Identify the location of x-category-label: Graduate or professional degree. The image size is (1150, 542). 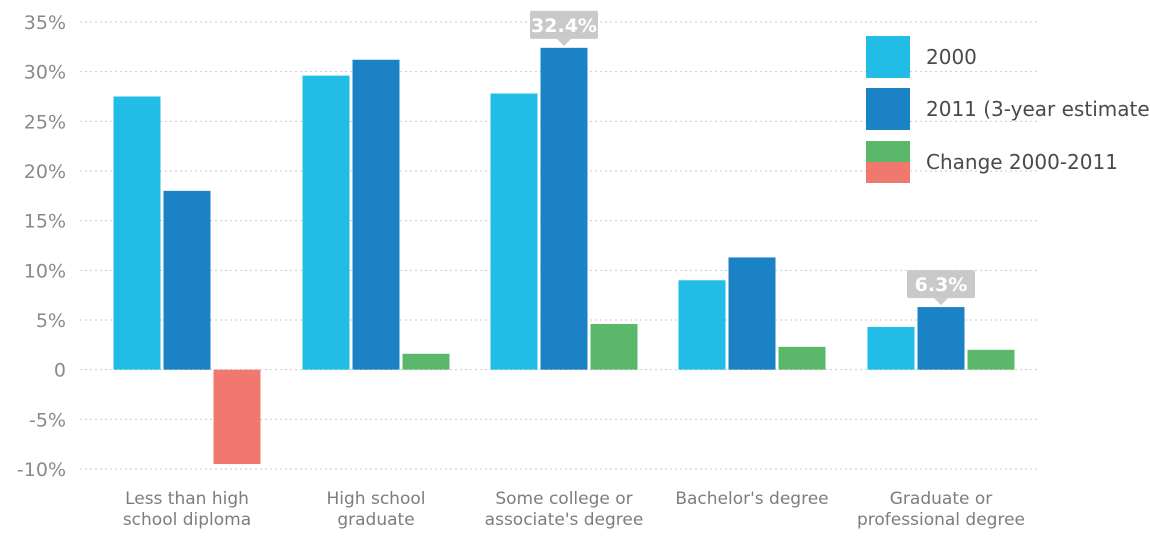
(941, 509).